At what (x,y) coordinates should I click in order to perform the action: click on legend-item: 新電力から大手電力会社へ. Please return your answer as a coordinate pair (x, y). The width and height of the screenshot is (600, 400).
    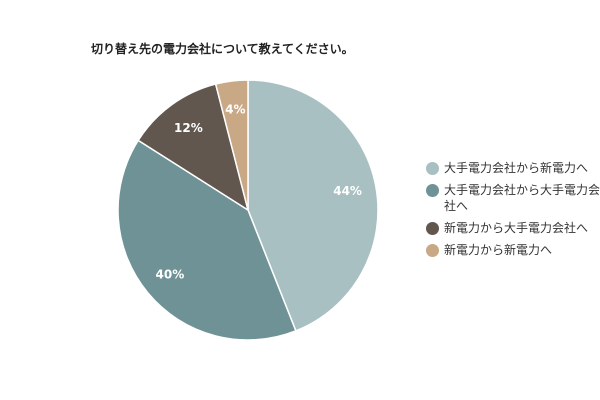
    Looking at the image, I should click on (513, 228).